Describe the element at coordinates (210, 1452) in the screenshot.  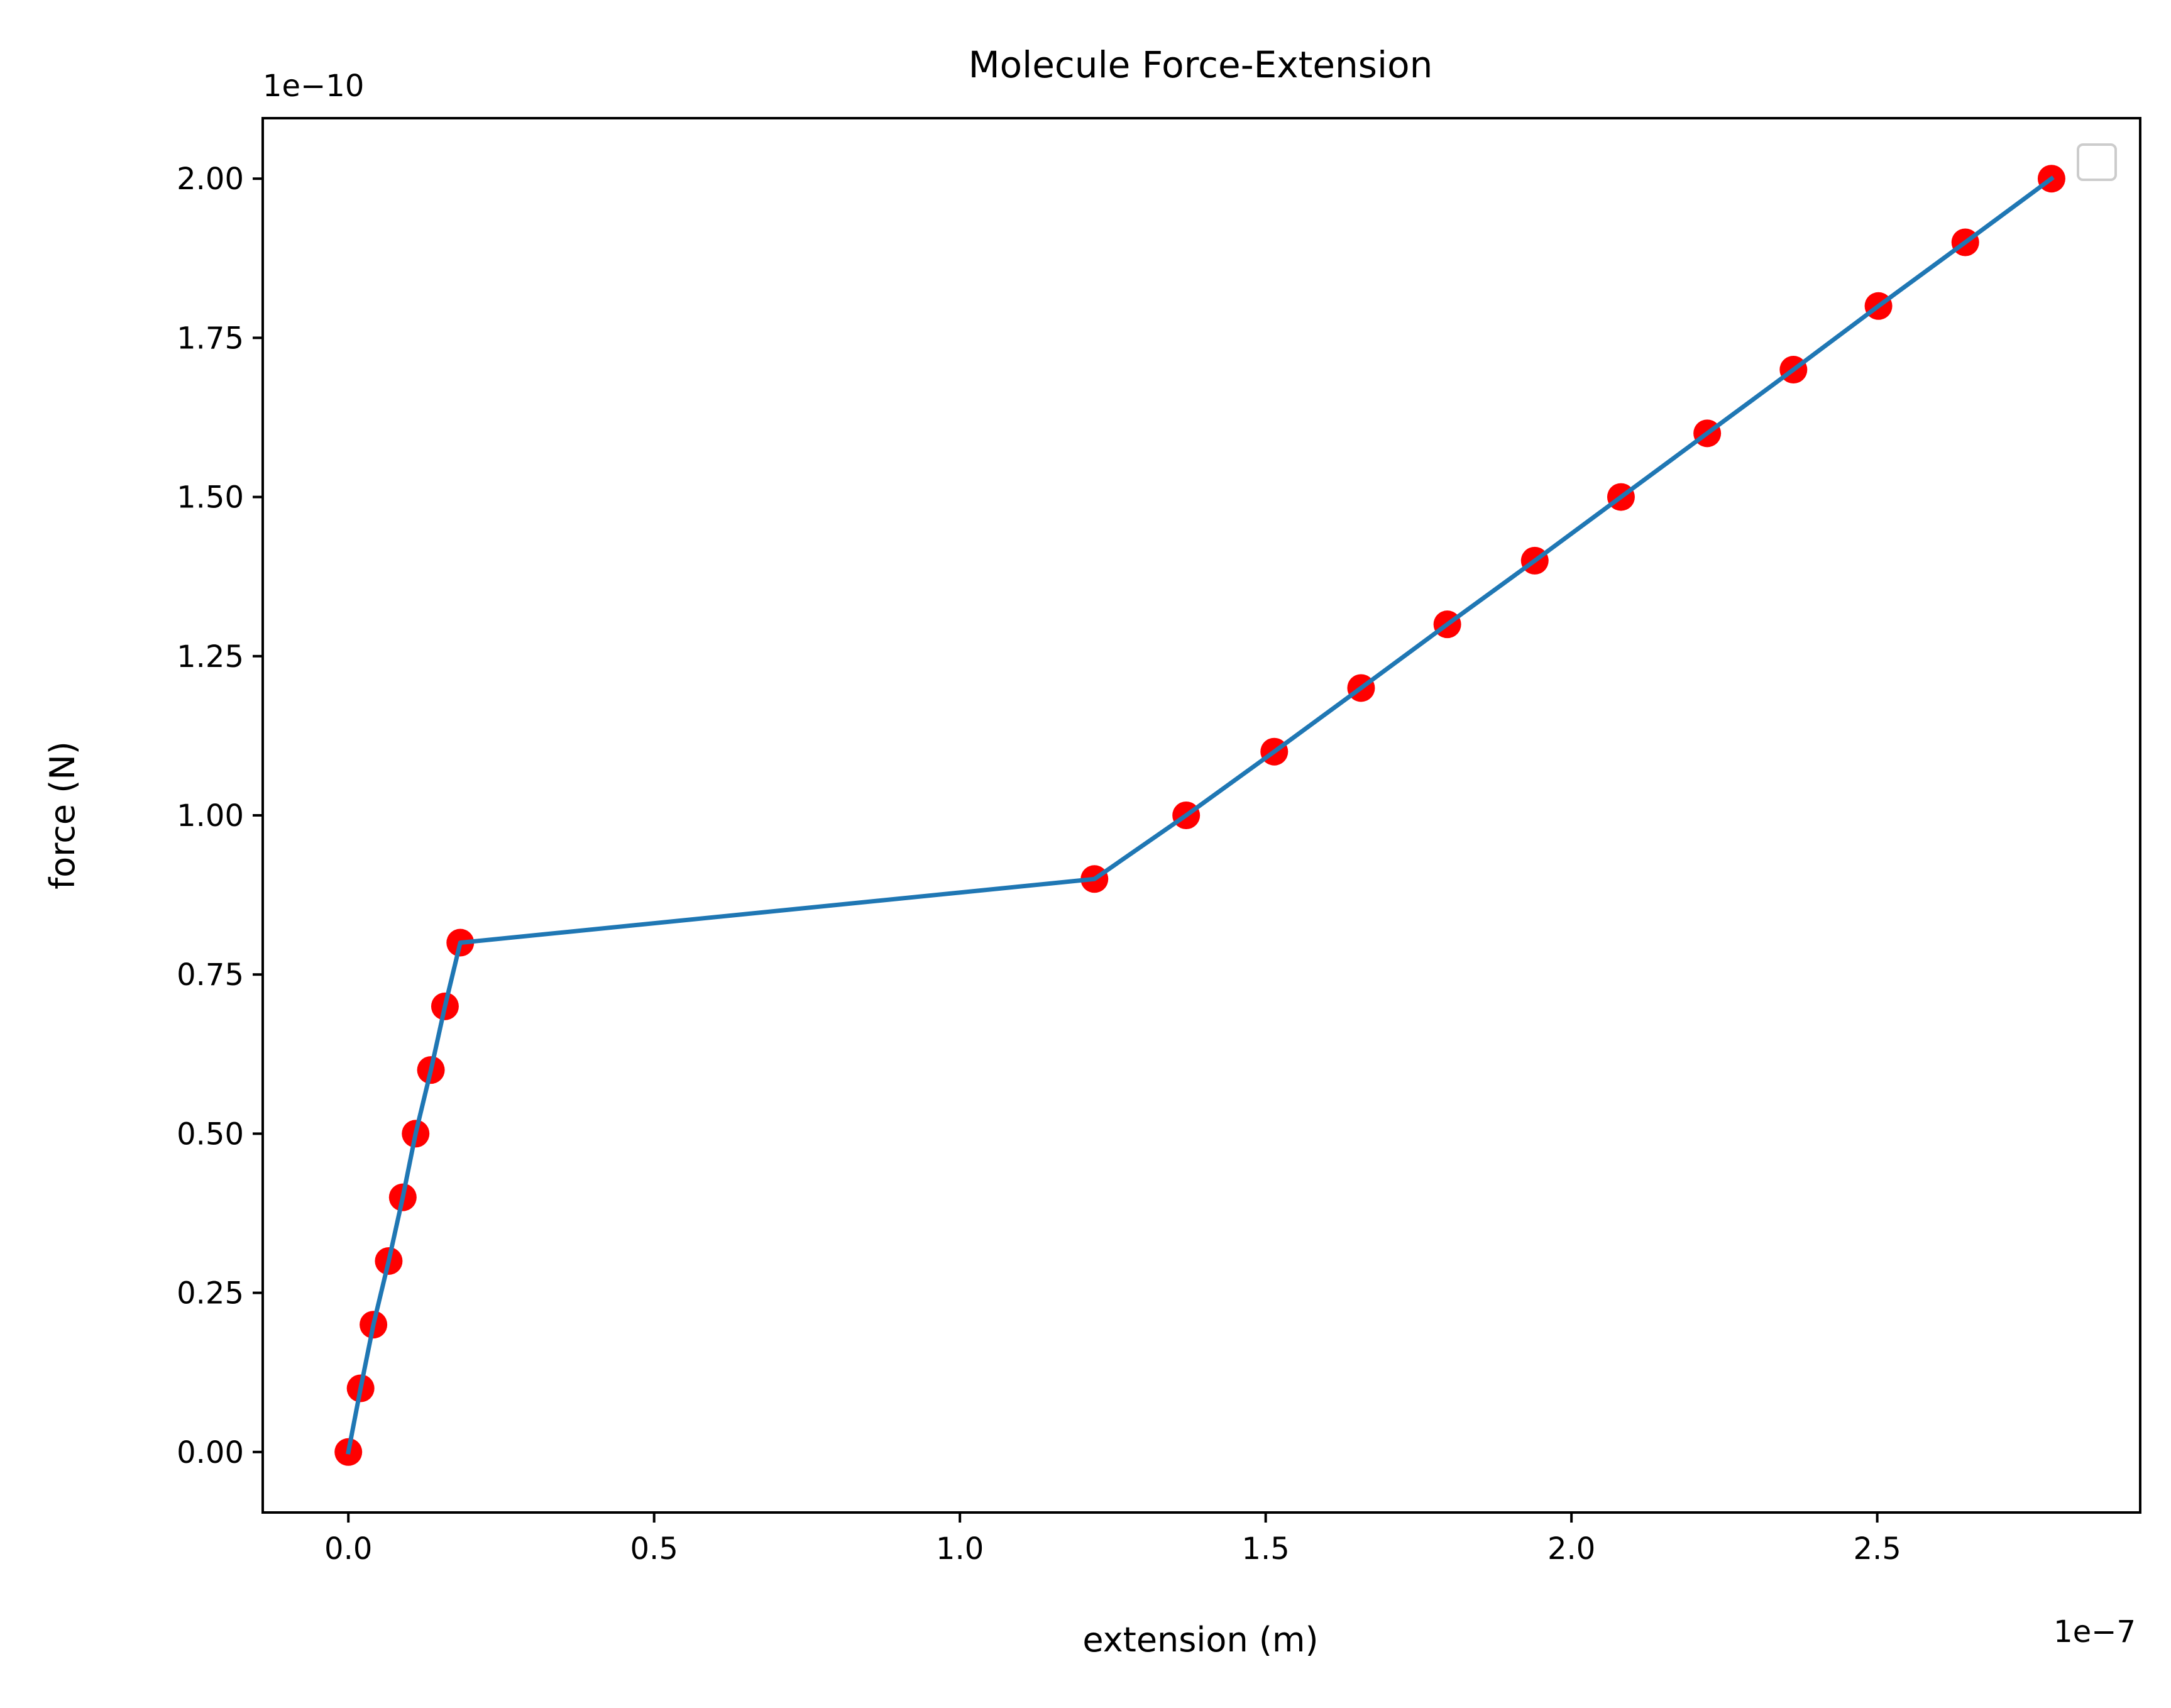
I see `y-tick-label: 0.00` at that location.